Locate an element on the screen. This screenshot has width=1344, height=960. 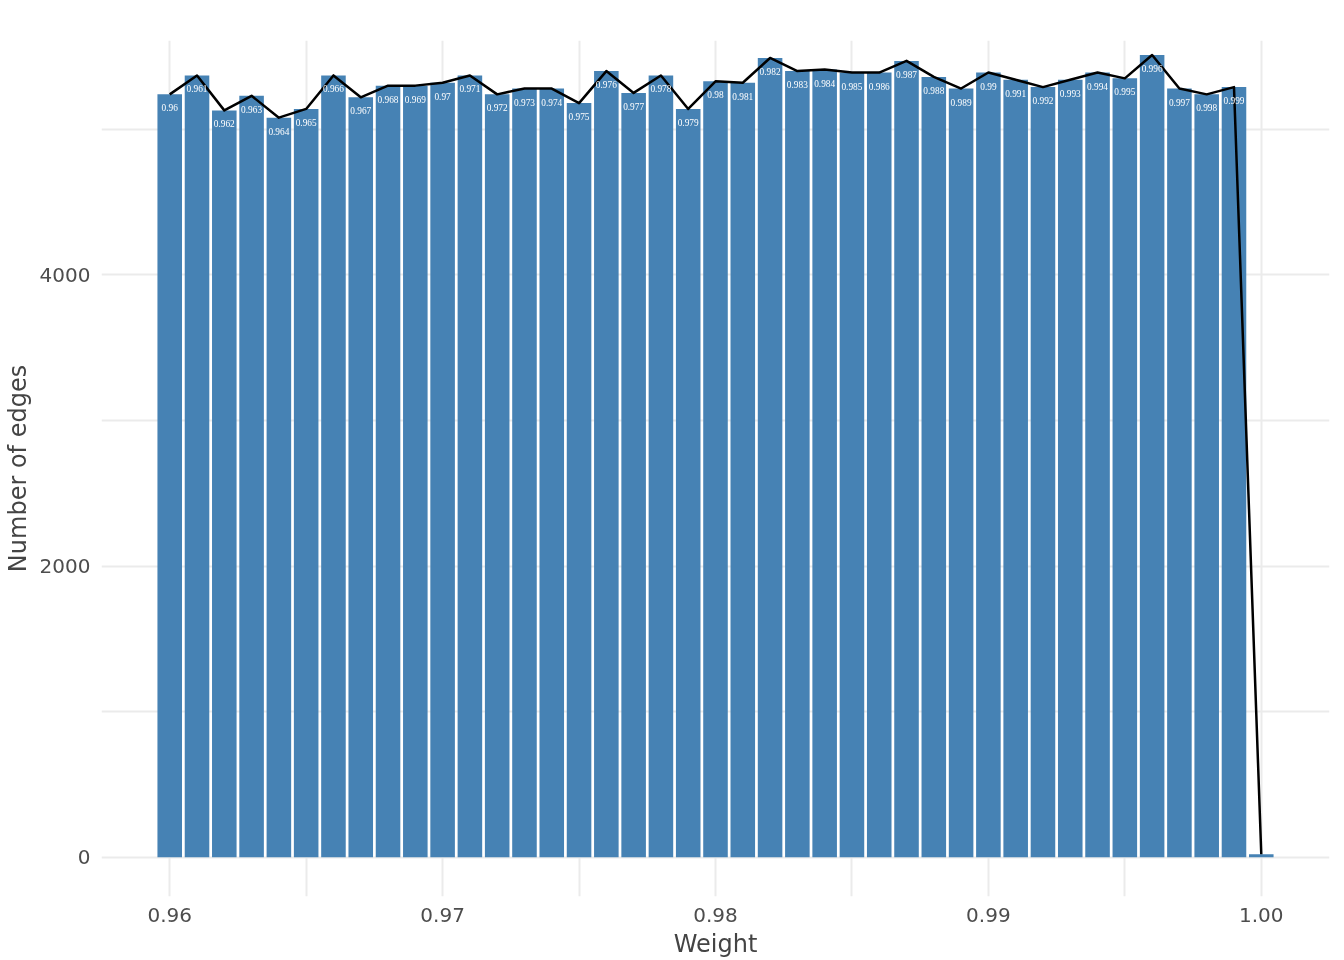
annotation: 0.973 is located at coordinates (524, 102).